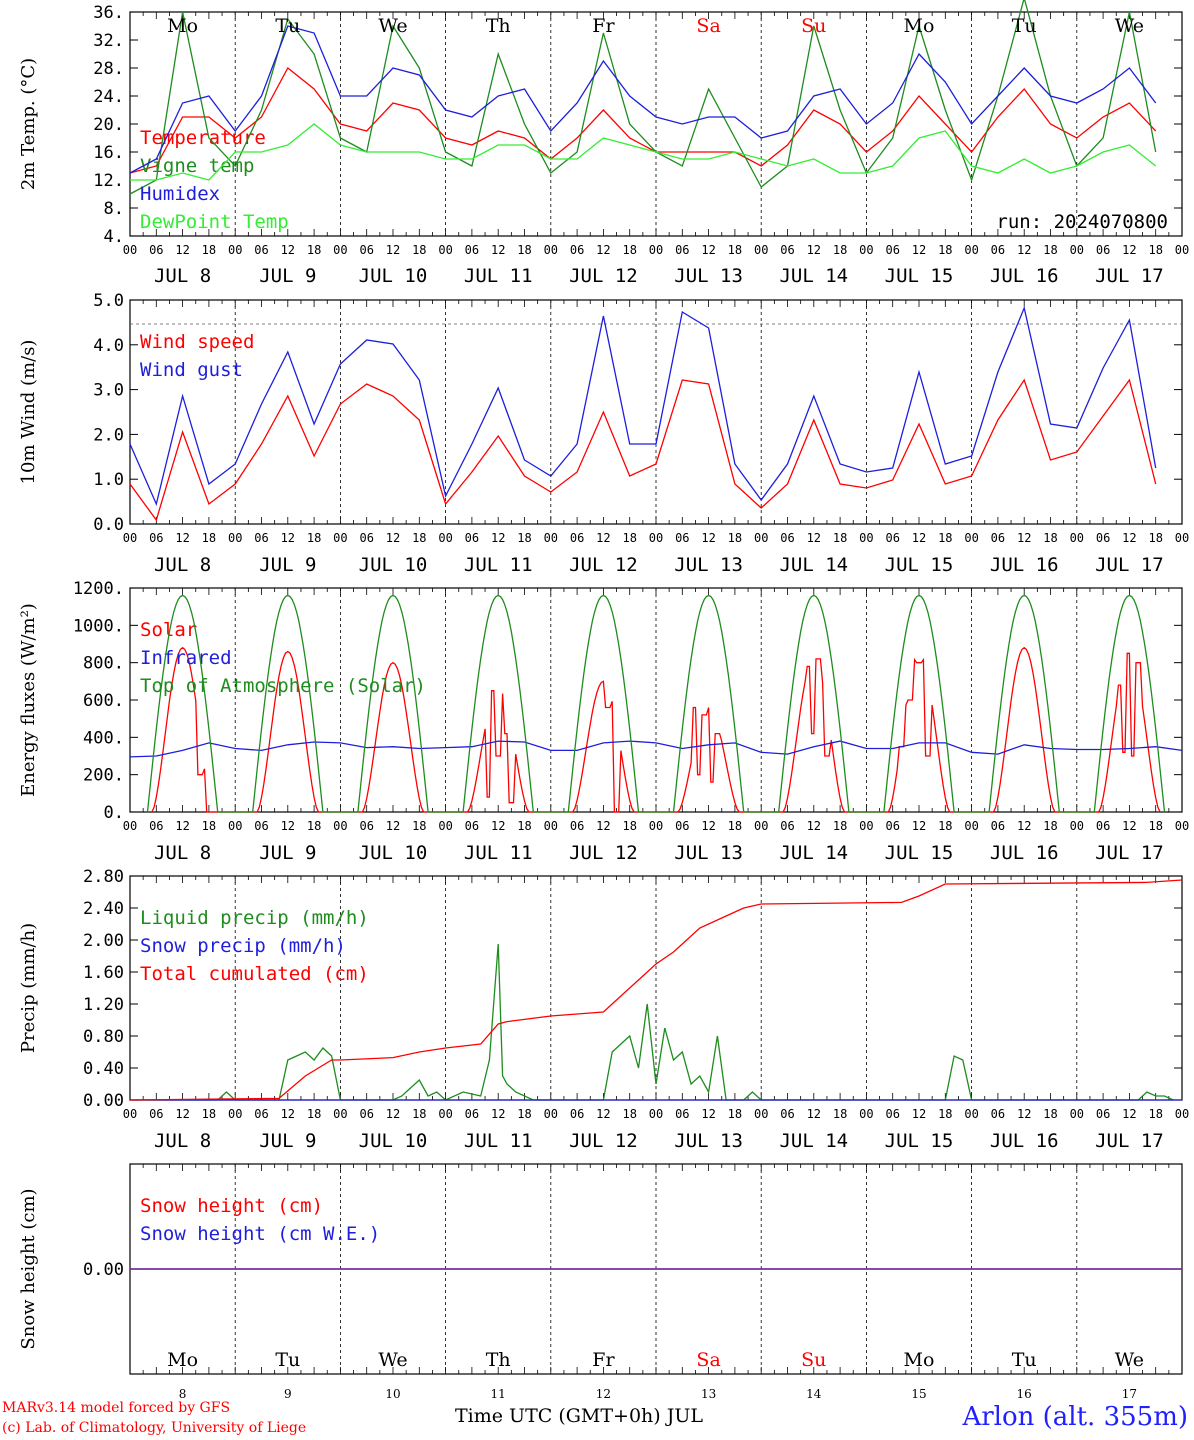  Describe the element at coordinates (114, 813) in the screenshot. I see `y-tick-label: 0.` at that location.